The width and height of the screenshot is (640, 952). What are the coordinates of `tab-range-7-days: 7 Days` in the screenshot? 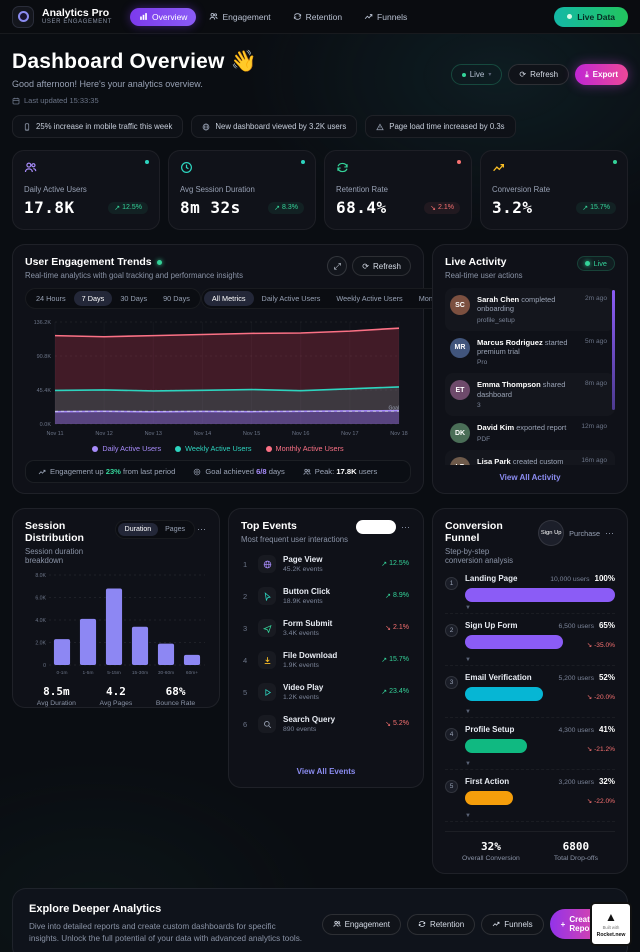 It's located at (93, 298).